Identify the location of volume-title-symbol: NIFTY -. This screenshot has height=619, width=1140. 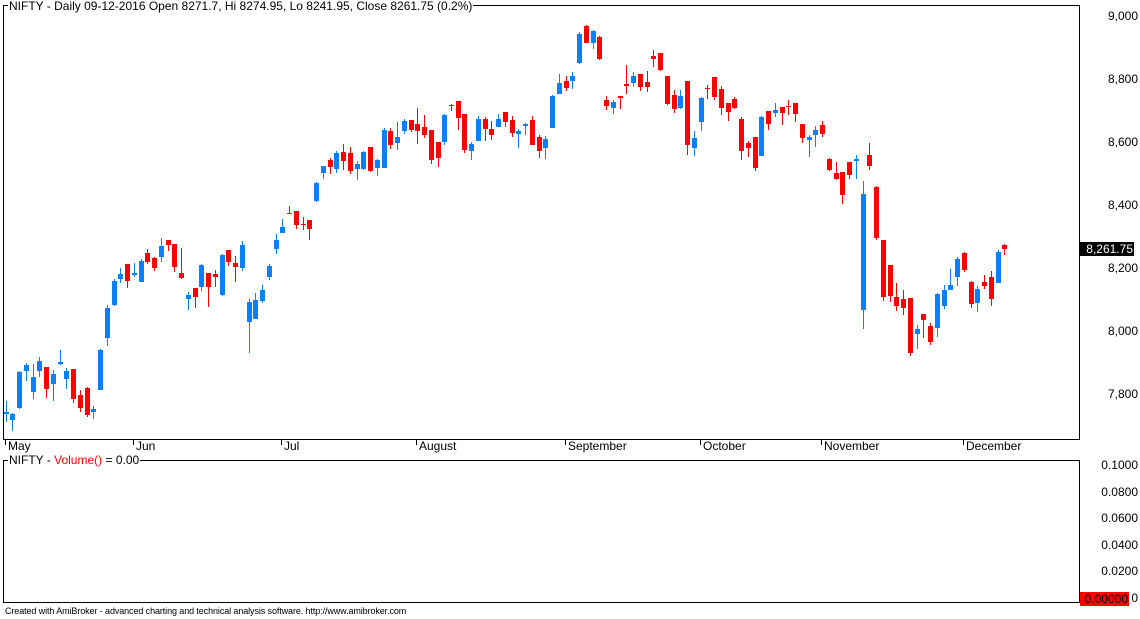
(32, 460).